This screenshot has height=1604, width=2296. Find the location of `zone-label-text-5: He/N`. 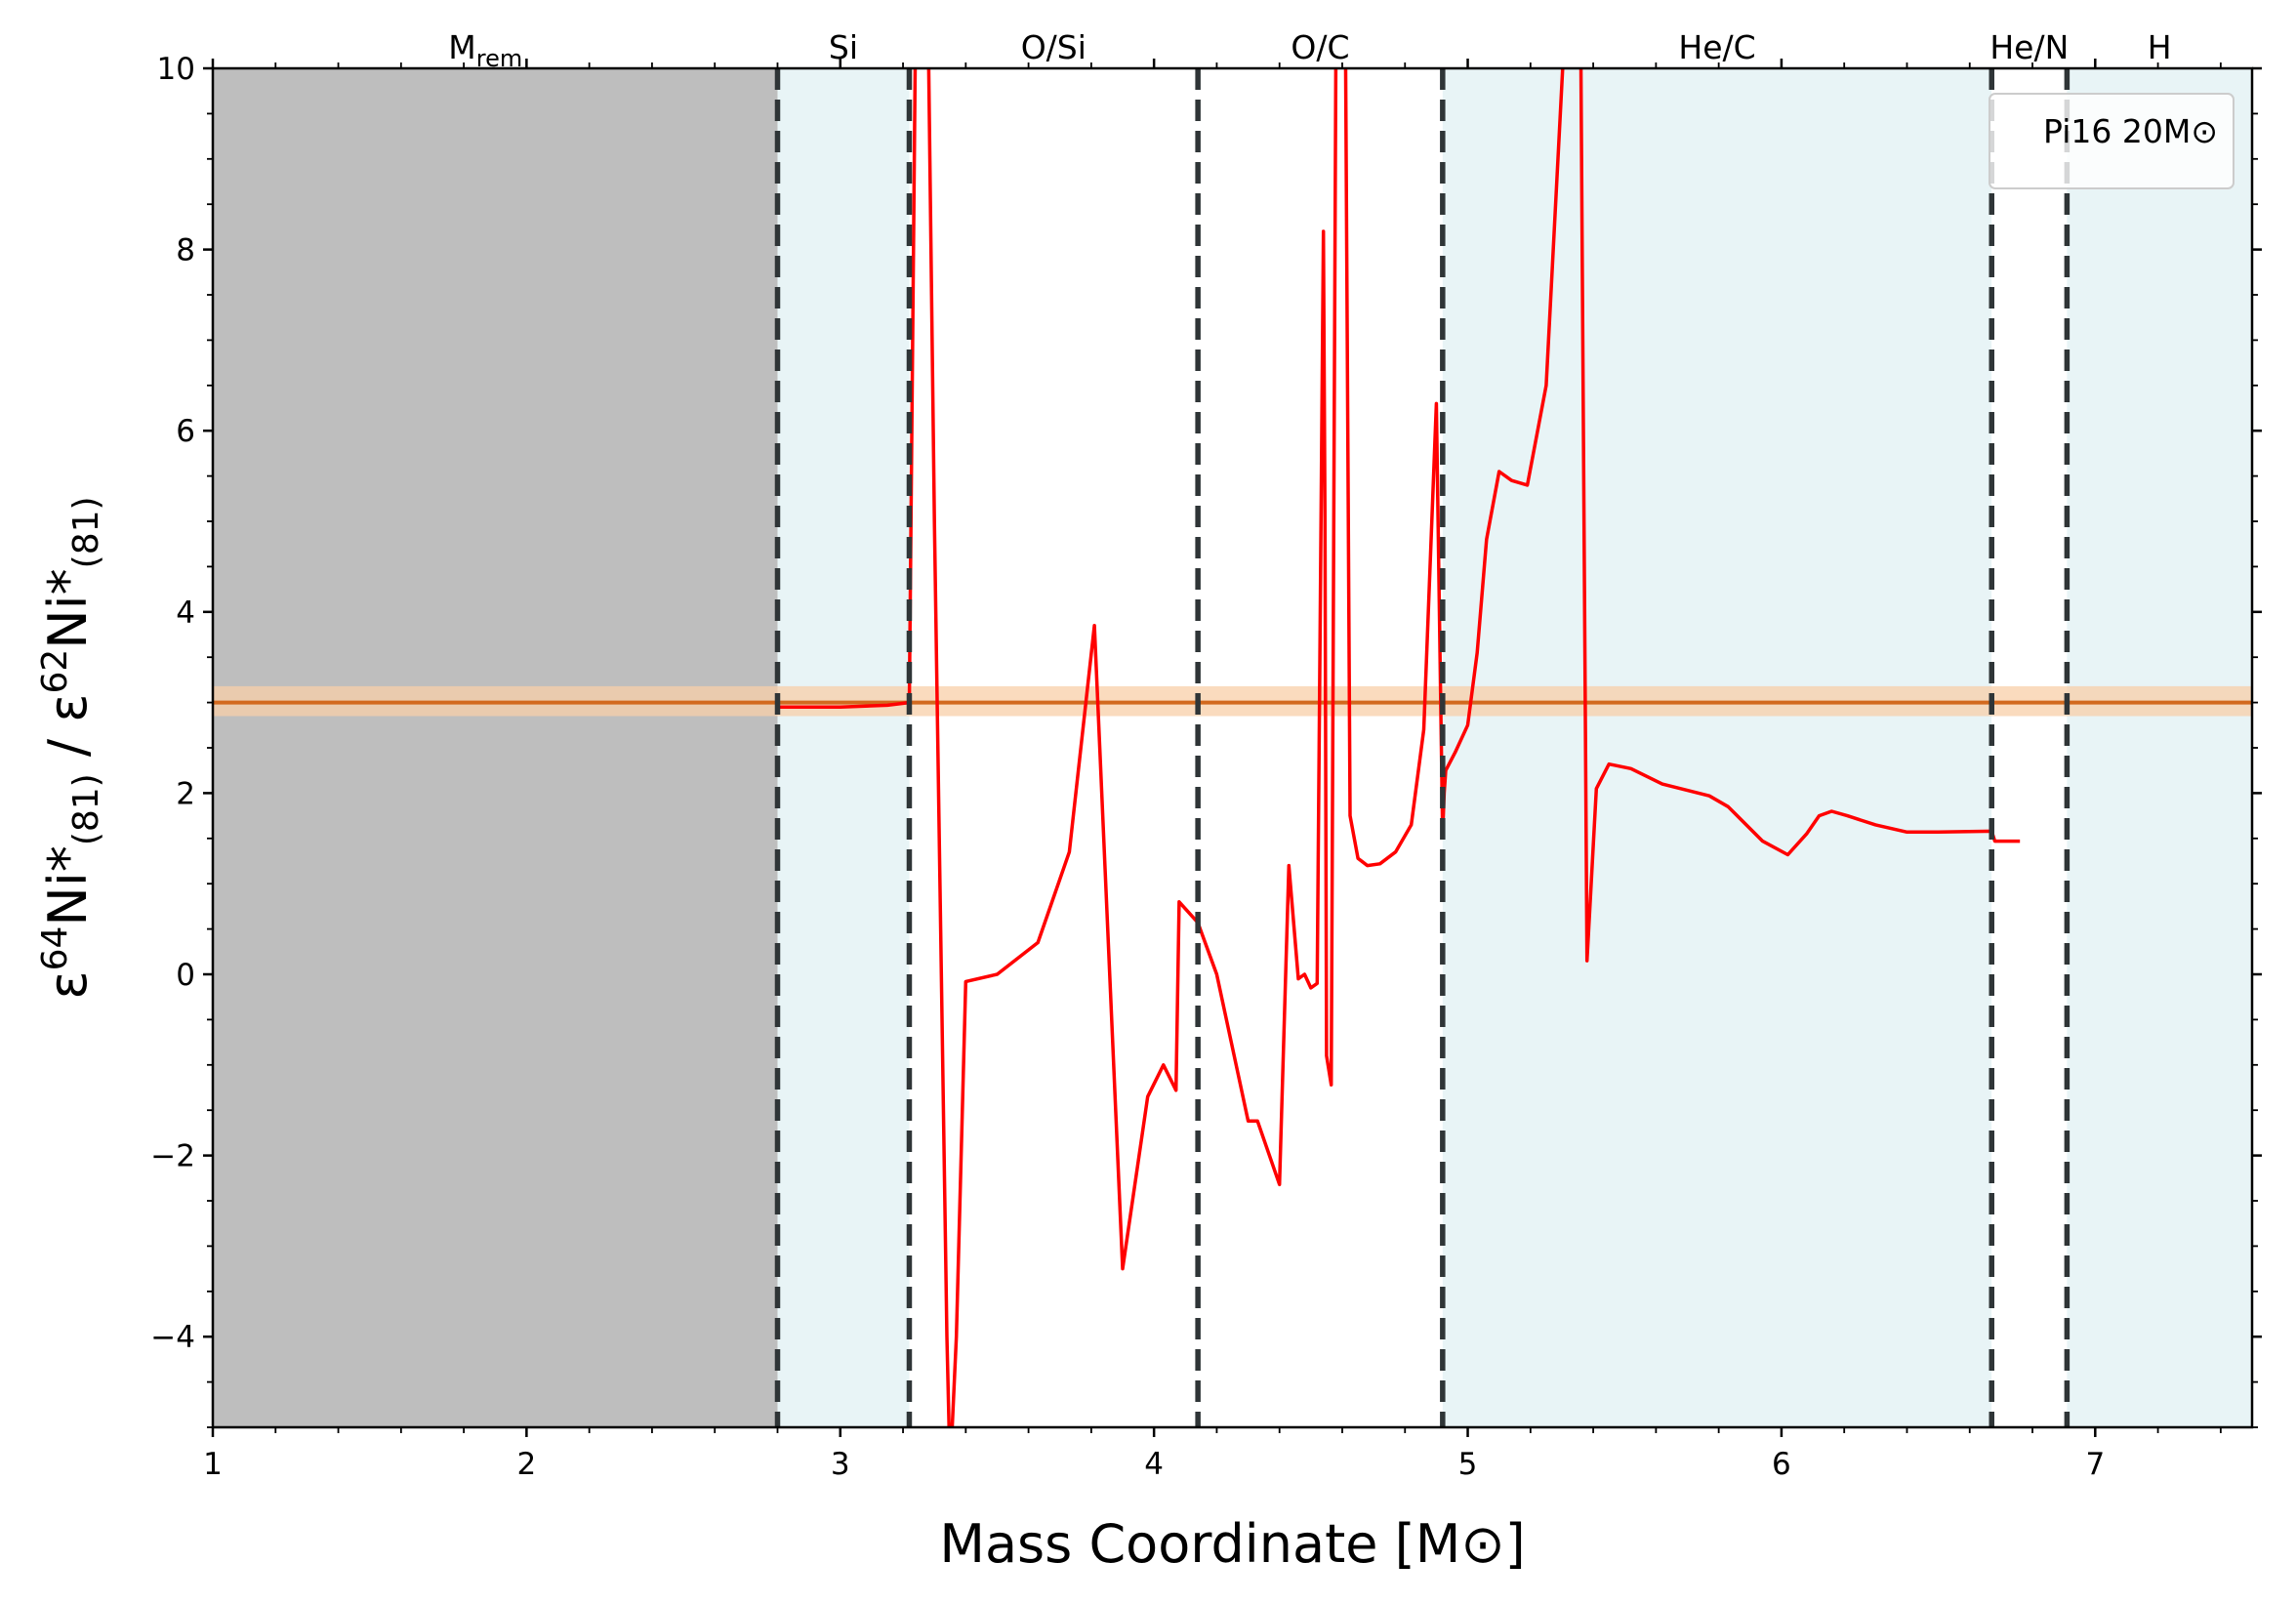

zone-label-text-5: He/N is located at coordinates (2029, 47).